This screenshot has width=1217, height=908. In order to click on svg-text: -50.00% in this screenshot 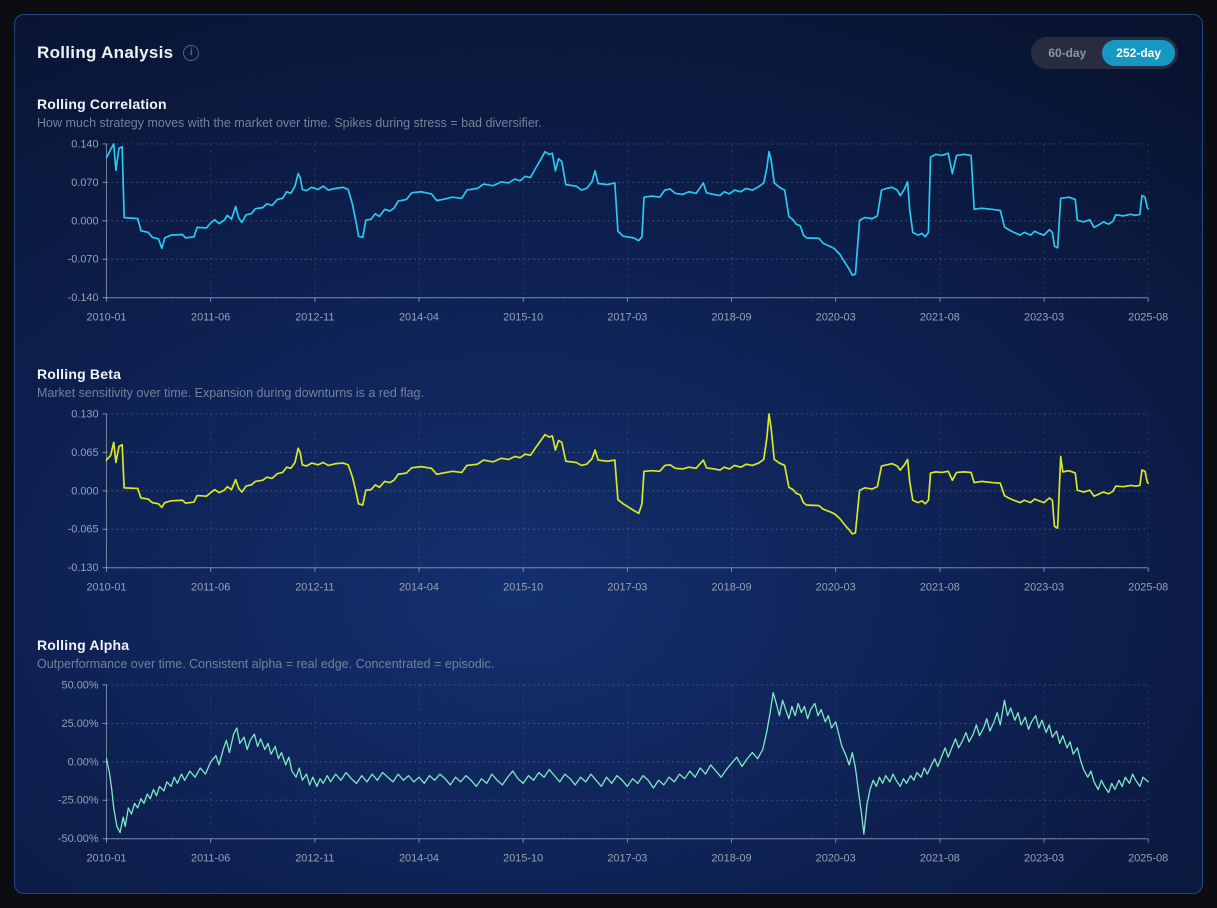, I will do `click(78, 839)`.